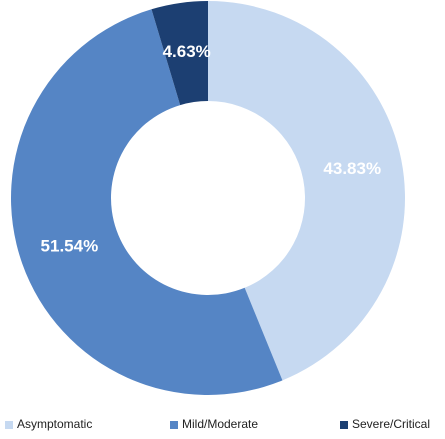  Describe the element at coordinates (352, 168) in the screenshot. I see `data-label: 43.83%` at that location.